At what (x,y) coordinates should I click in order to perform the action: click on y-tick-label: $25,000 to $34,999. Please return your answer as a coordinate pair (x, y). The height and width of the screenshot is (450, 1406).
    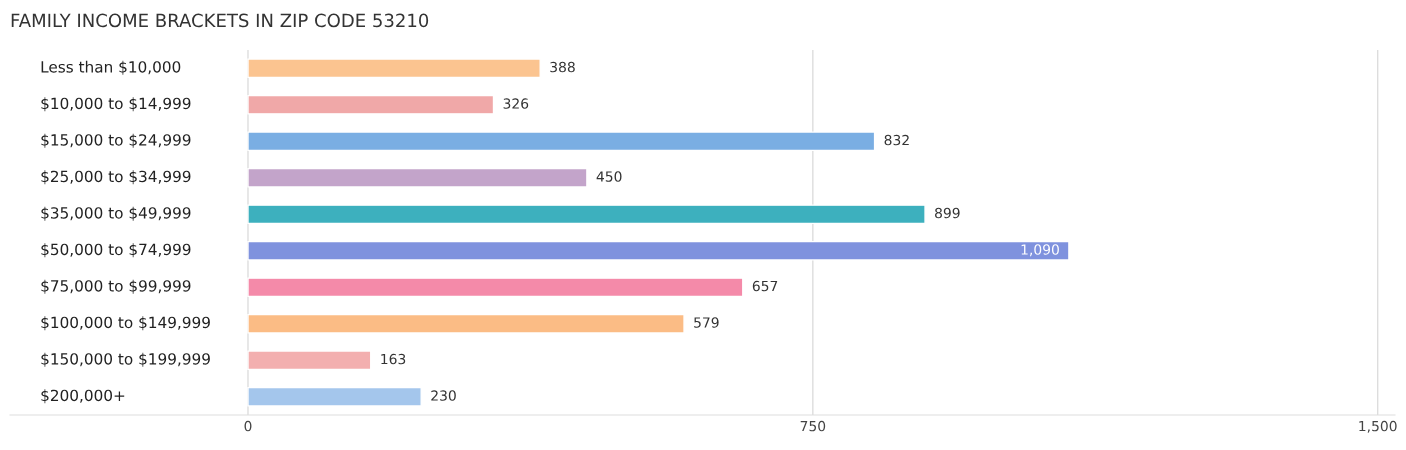
    Looking at the image, I should click on (116, 177).